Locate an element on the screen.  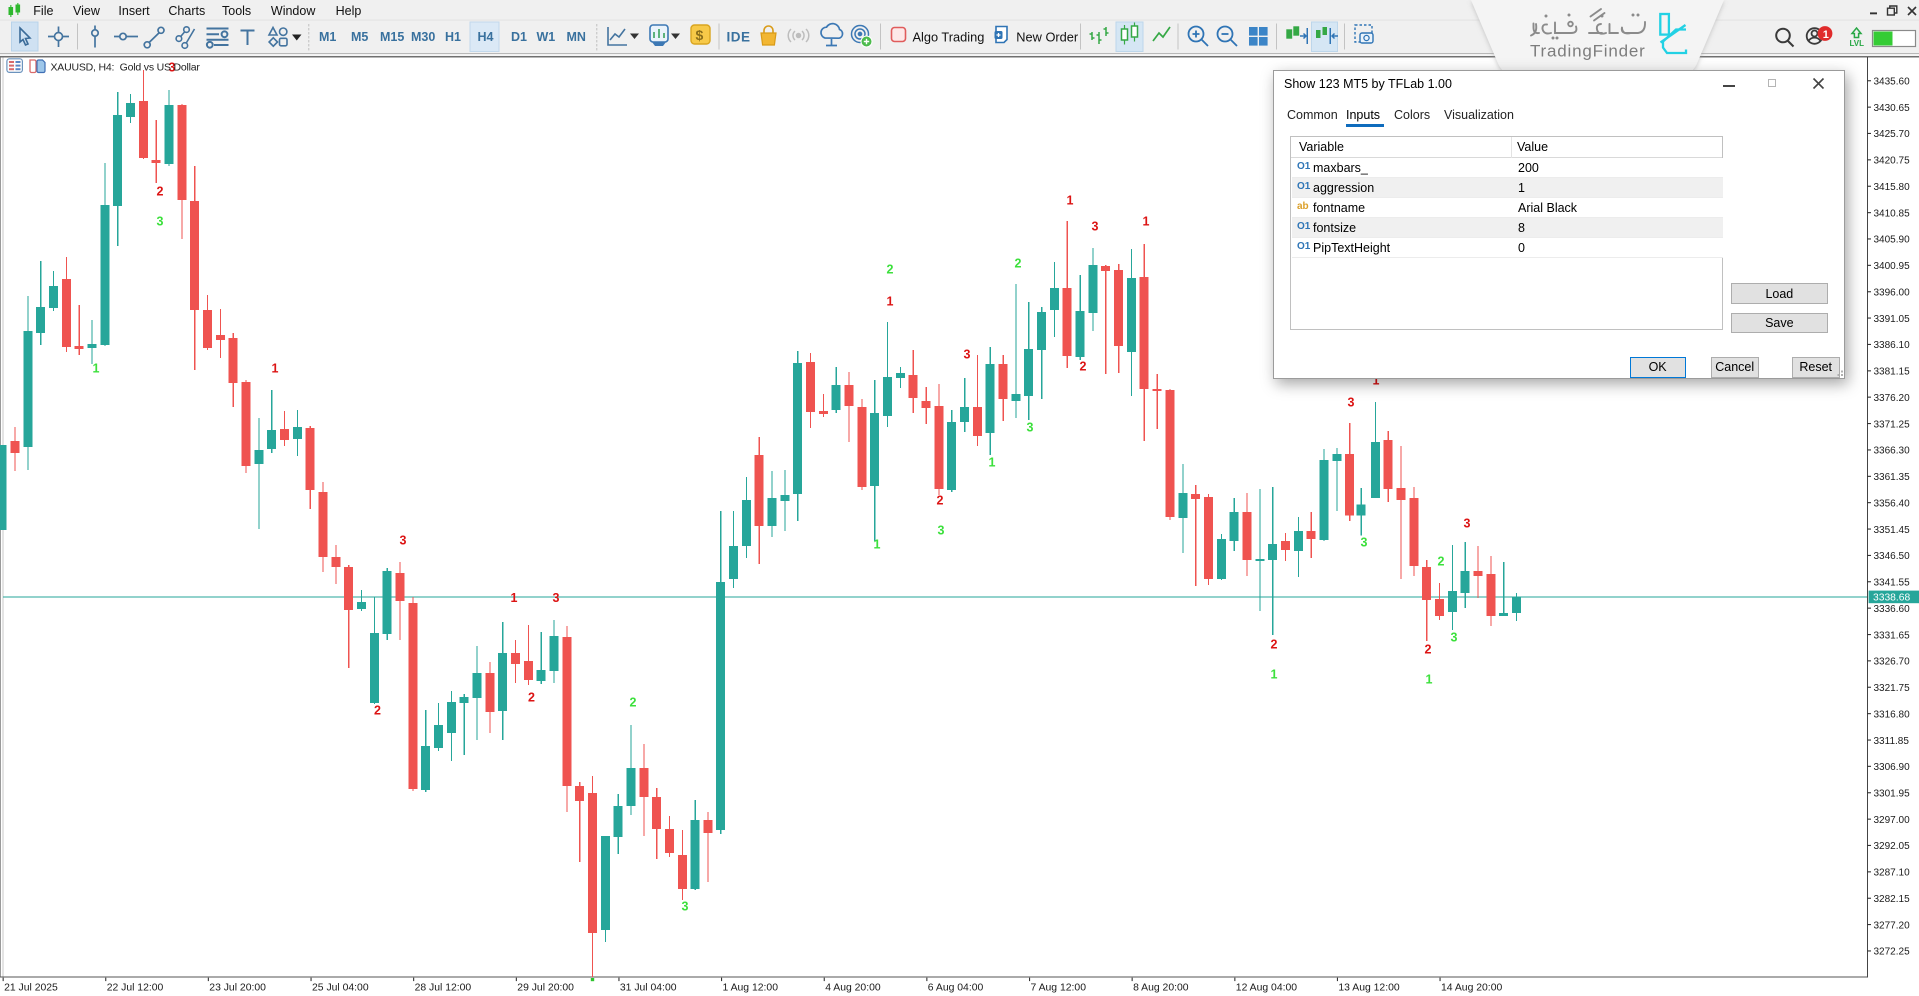
svg-text: 13 Aug 12:00 is located at coordinates (1368, 988).